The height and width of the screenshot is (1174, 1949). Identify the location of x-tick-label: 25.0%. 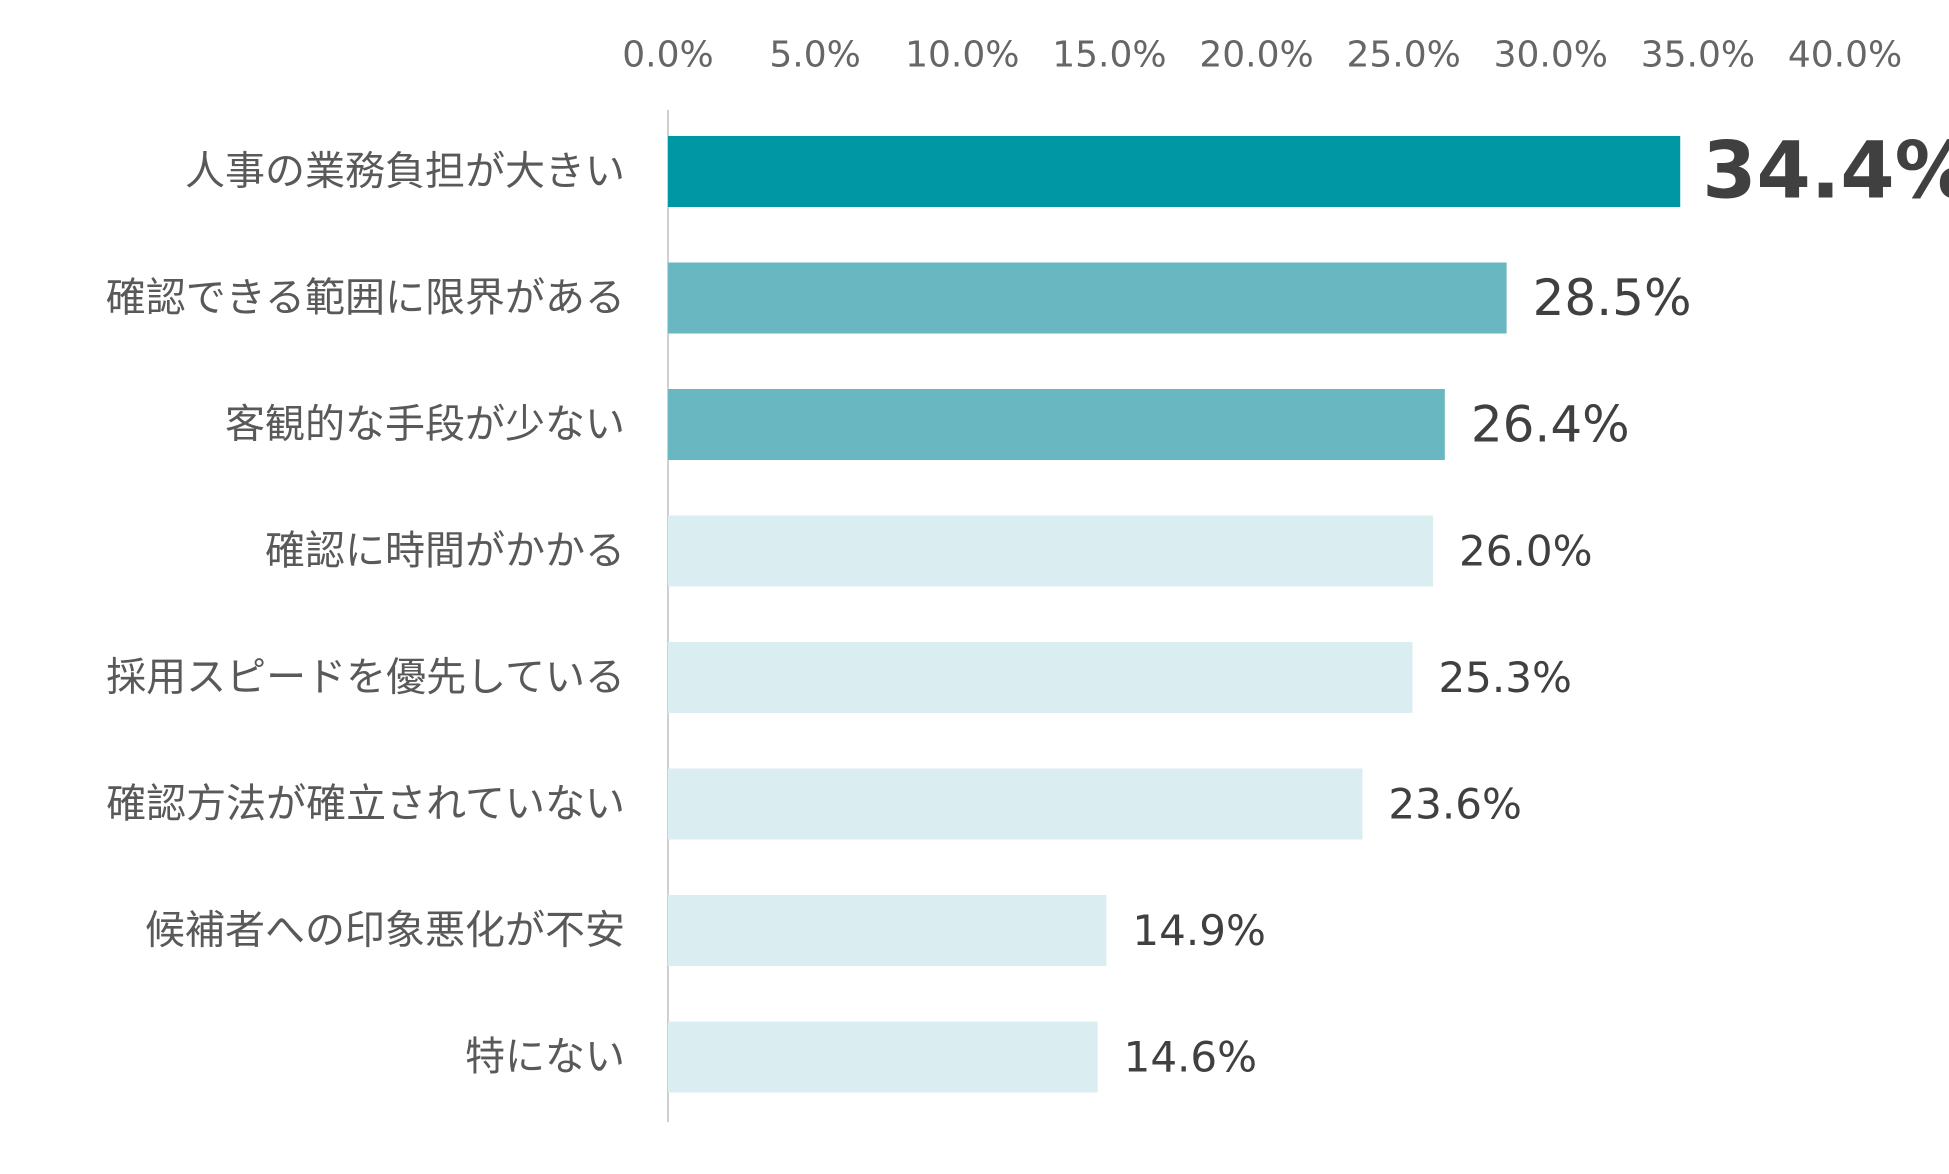
(1403, 55).